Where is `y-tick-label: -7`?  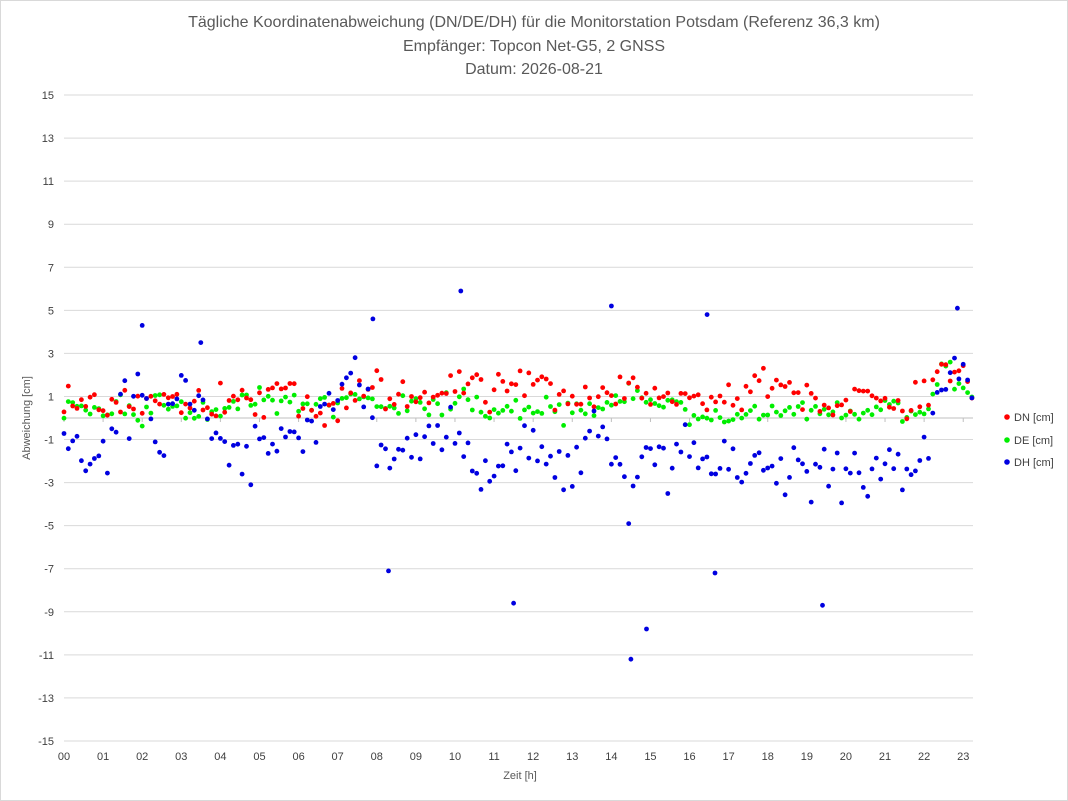 y-tick-label: -7 is located at coordinates (49, 570).